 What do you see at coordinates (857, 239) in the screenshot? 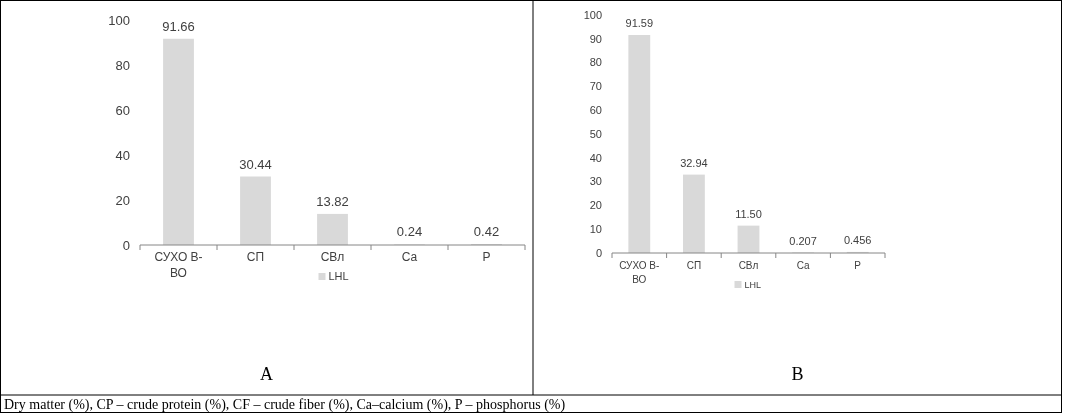
I see `data-label: 0.456` at bounding box center [857, 239].